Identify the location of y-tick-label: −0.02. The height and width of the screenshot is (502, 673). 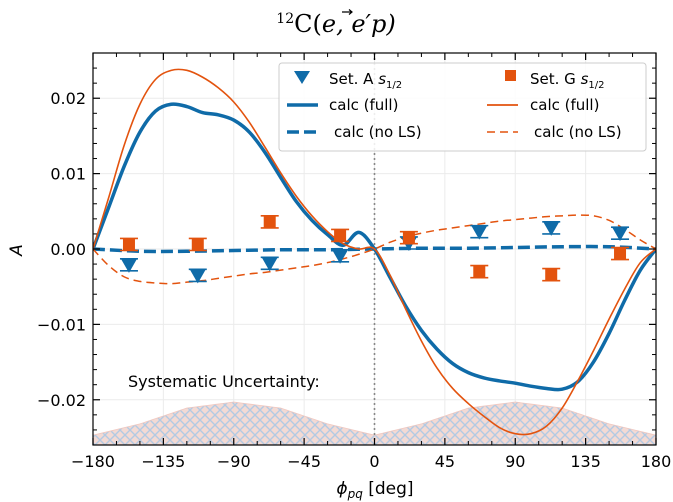
(61, 400).